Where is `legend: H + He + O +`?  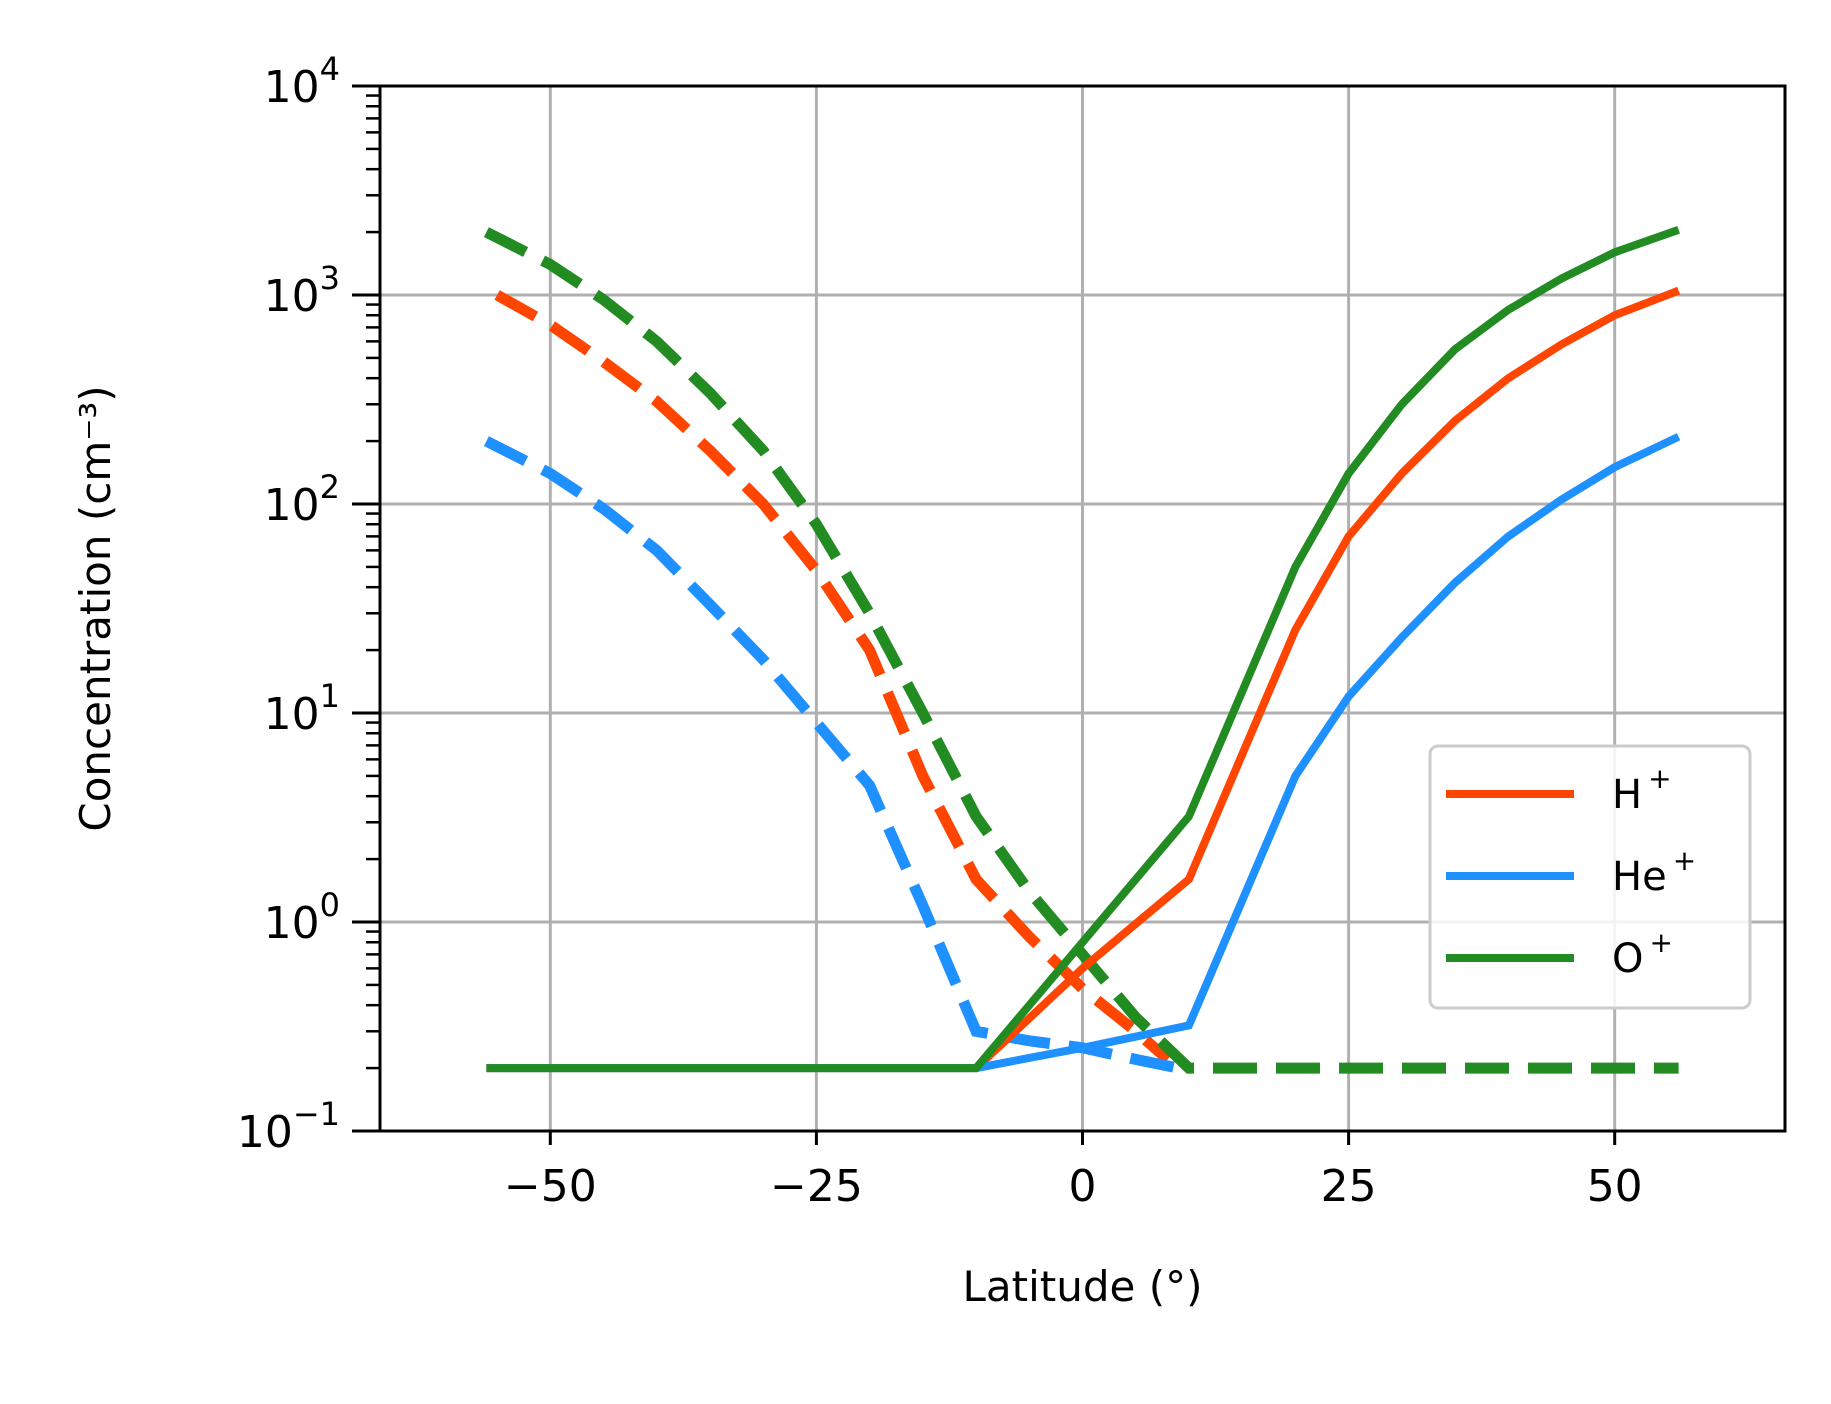 legend: H + He + O + is located at coordinates (1590, 877).